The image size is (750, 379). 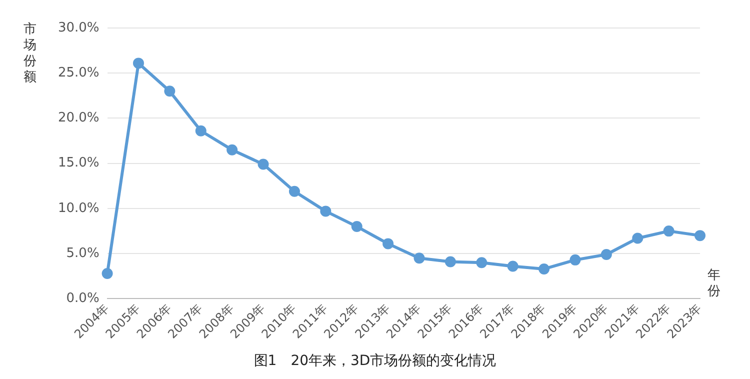 What do you see at coordinates (79, 118) in the screenshot?
I see `y-tick-label: 20.0%` at bounding box center [79, 118].